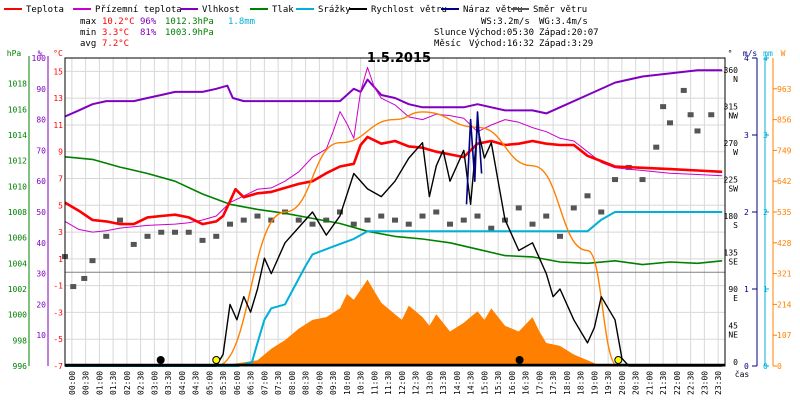 This screenshot has height=400, width=800. Describe the element at coordinates (663, 383) in the screenshot. I see `x-tick-label: 21:30` at that location.